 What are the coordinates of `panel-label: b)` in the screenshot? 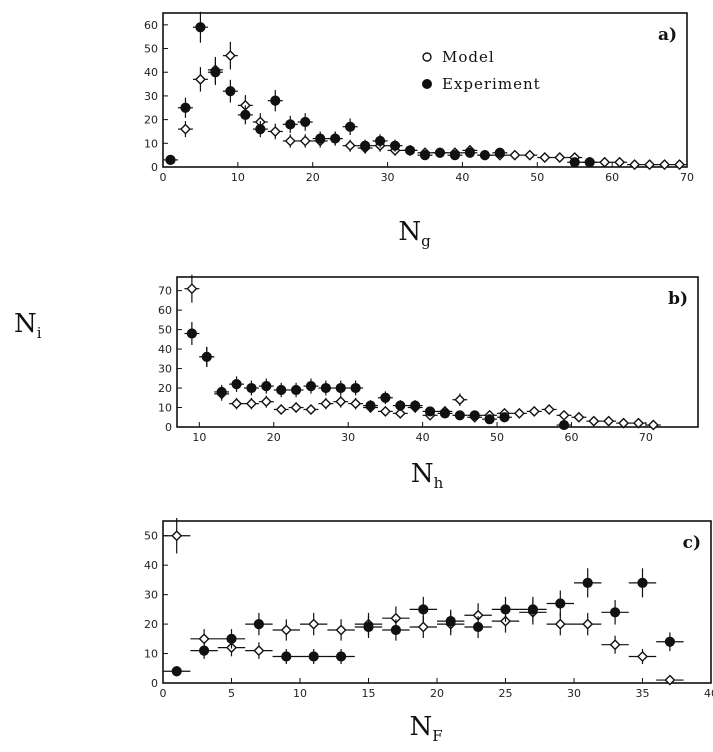 It's located at (678, 299).